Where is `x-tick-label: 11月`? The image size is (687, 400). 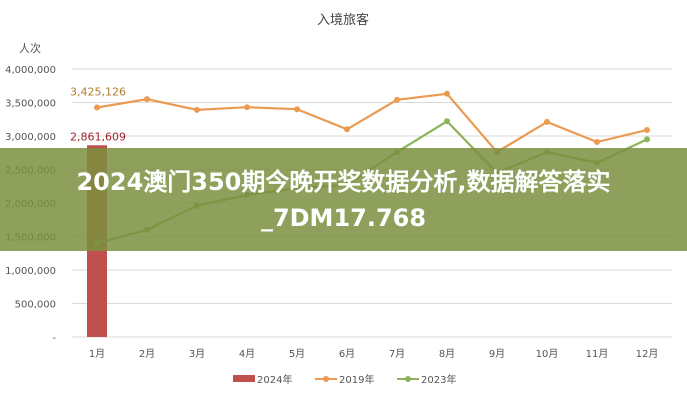
x-tick-label: 11月 is located at coordinates (597, 354).